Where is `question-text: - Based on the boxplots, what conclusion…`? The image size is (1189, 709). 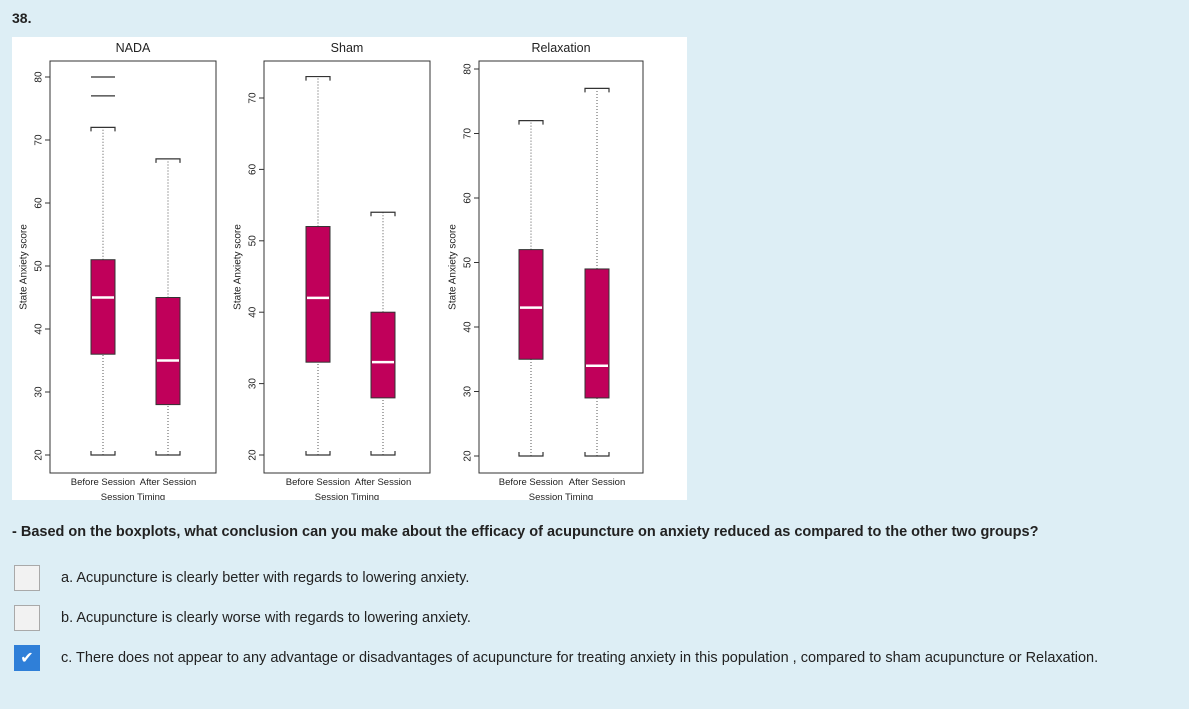 question-text: - Based on the boxplots, what conclusion… is located at coordinates (525, 532).